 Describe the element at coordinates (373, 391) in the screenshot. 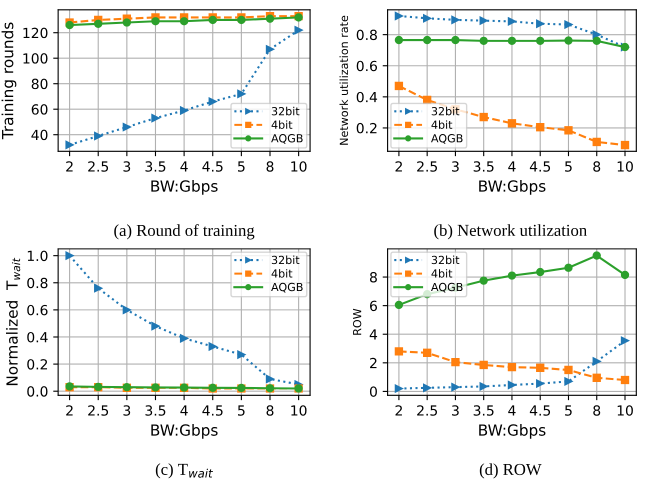

I see `y-tick-label: 0` at that location.